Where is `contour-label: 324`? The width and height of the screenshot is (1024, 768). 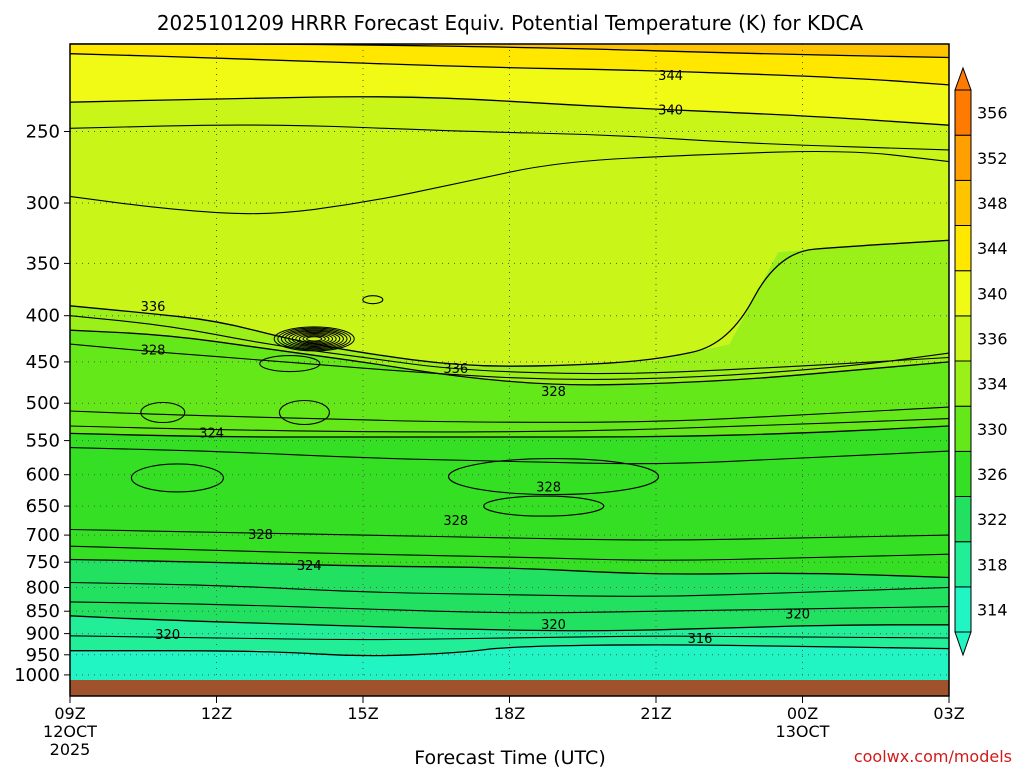
contour-label: 324 is located at coordinates (211, 433).